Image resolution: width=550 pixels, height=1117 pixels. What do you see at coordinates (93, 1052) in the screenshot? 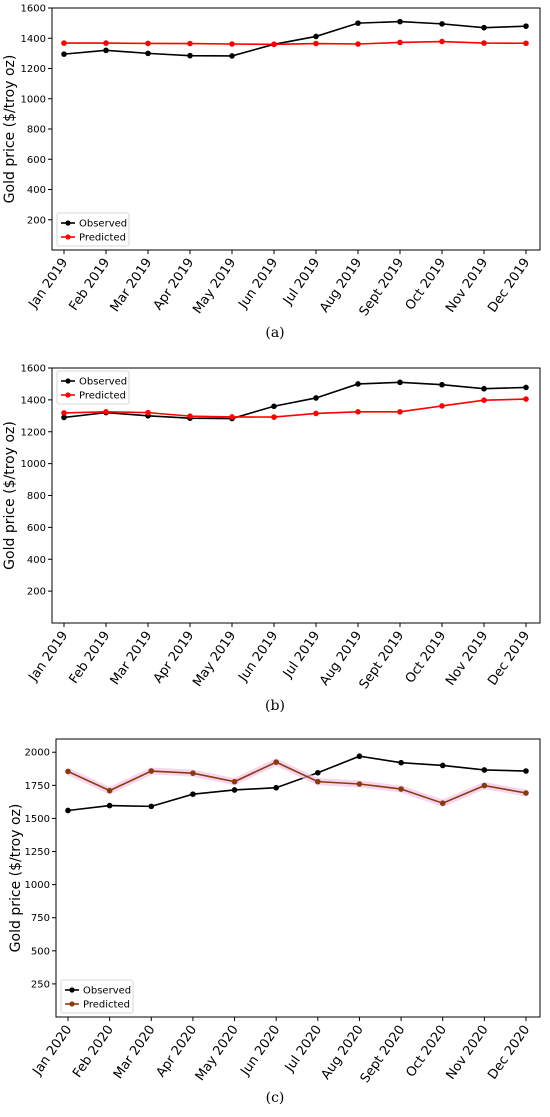
I see `x-tick-label: Feb 2020` at bounding box center [93, 1052].